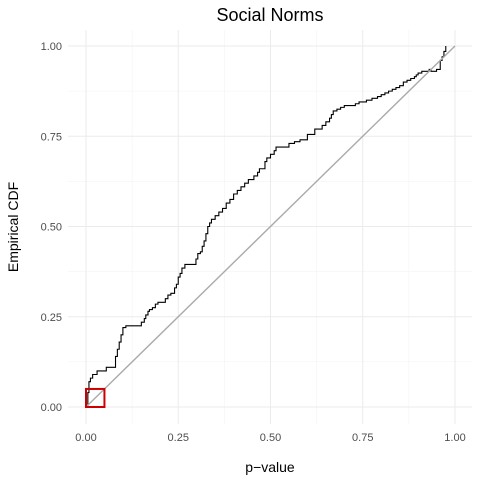  I want to click on y-tick-label: 0.00, so click(51, 408).